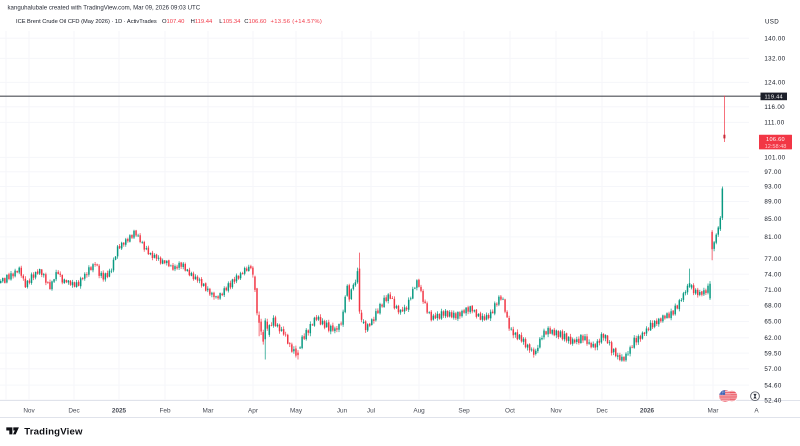 This screenshot has height=446, width=800. Describe the element at coordinates (772, 353) in the screenshot. I see `svg-text: 59.50` at that location.